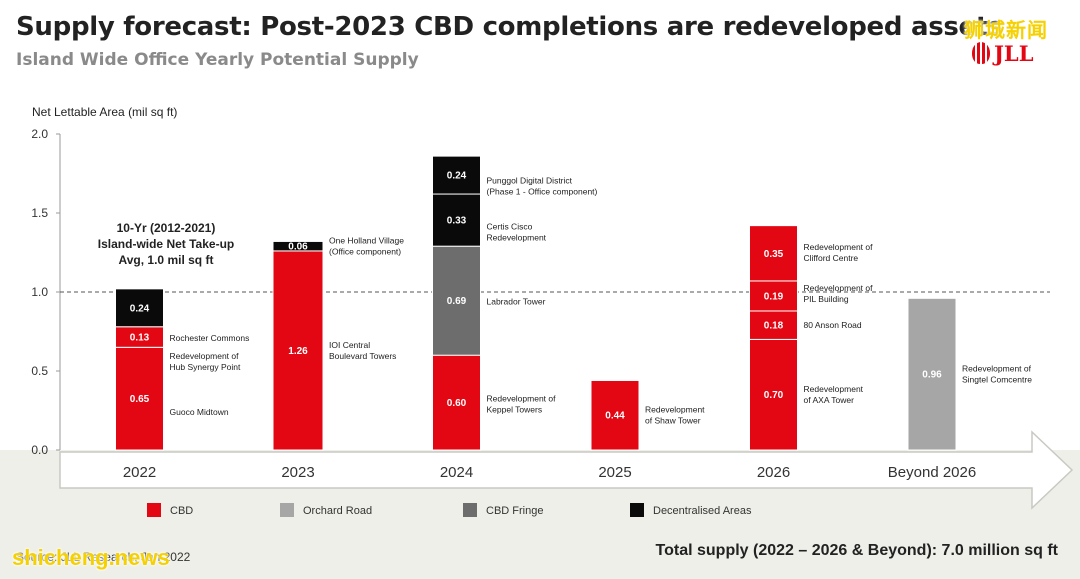 The height and width of the screenshot is (579, 1080). I want to click on bar-annotation: of Shaw Tower, so click(673, 421).